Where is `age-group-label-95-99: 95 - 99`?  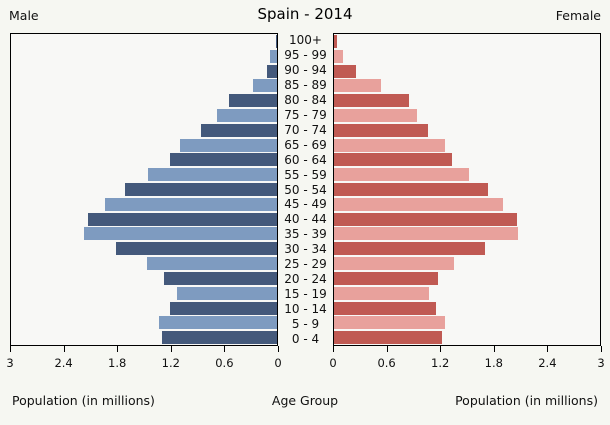
age-group-label-95-99: 95 - 99 is located at coordinates (305, 55).